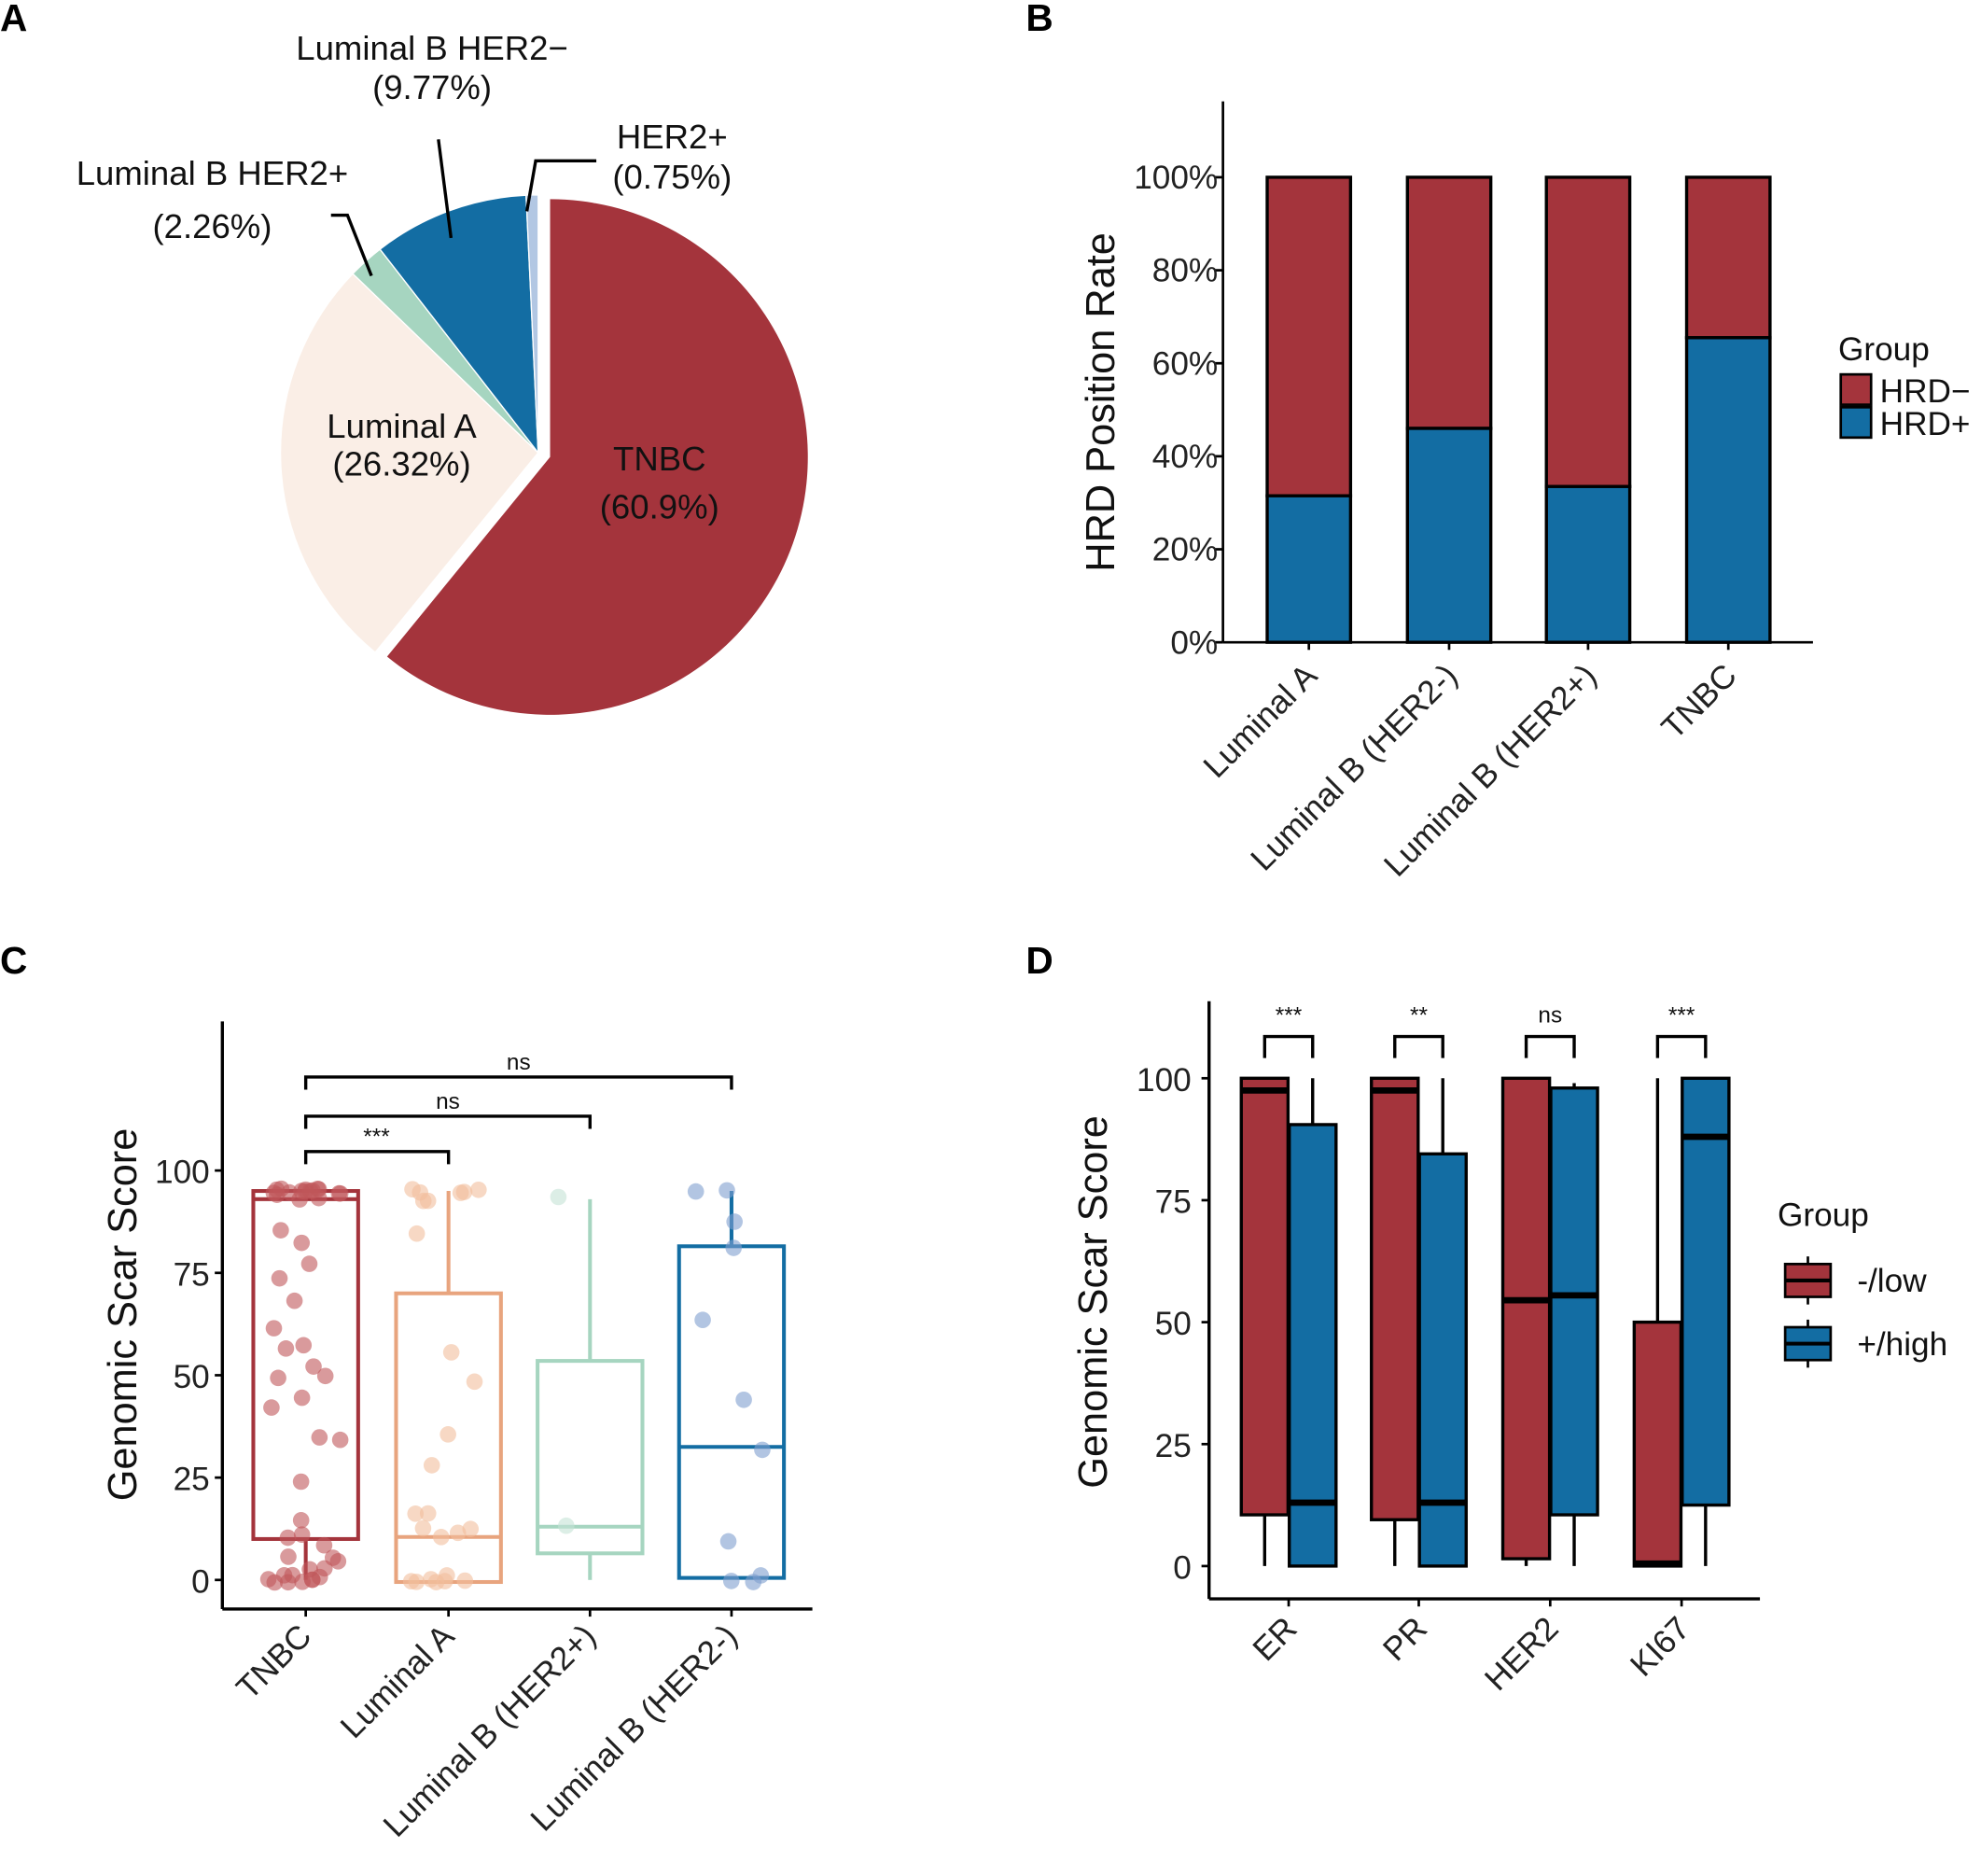 The image size is (1981, 1876). I want to click on y-tick-label: 75, so click(192, 1274).